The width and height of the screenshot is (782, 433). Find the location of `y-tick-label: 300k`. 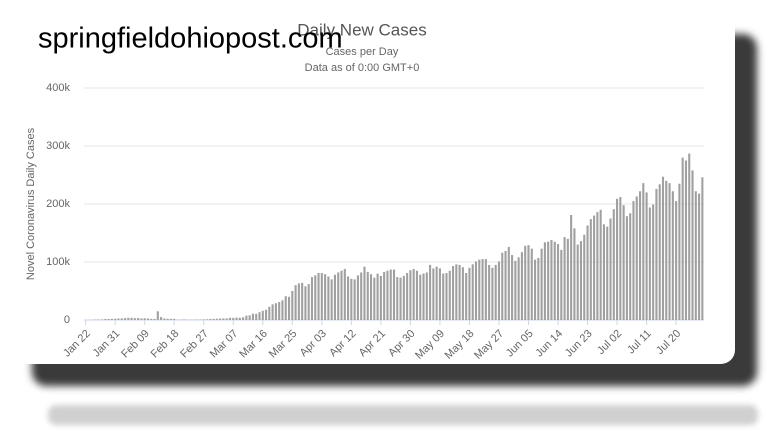

y-tick-label: 300k is located at coordinates (58, 146).